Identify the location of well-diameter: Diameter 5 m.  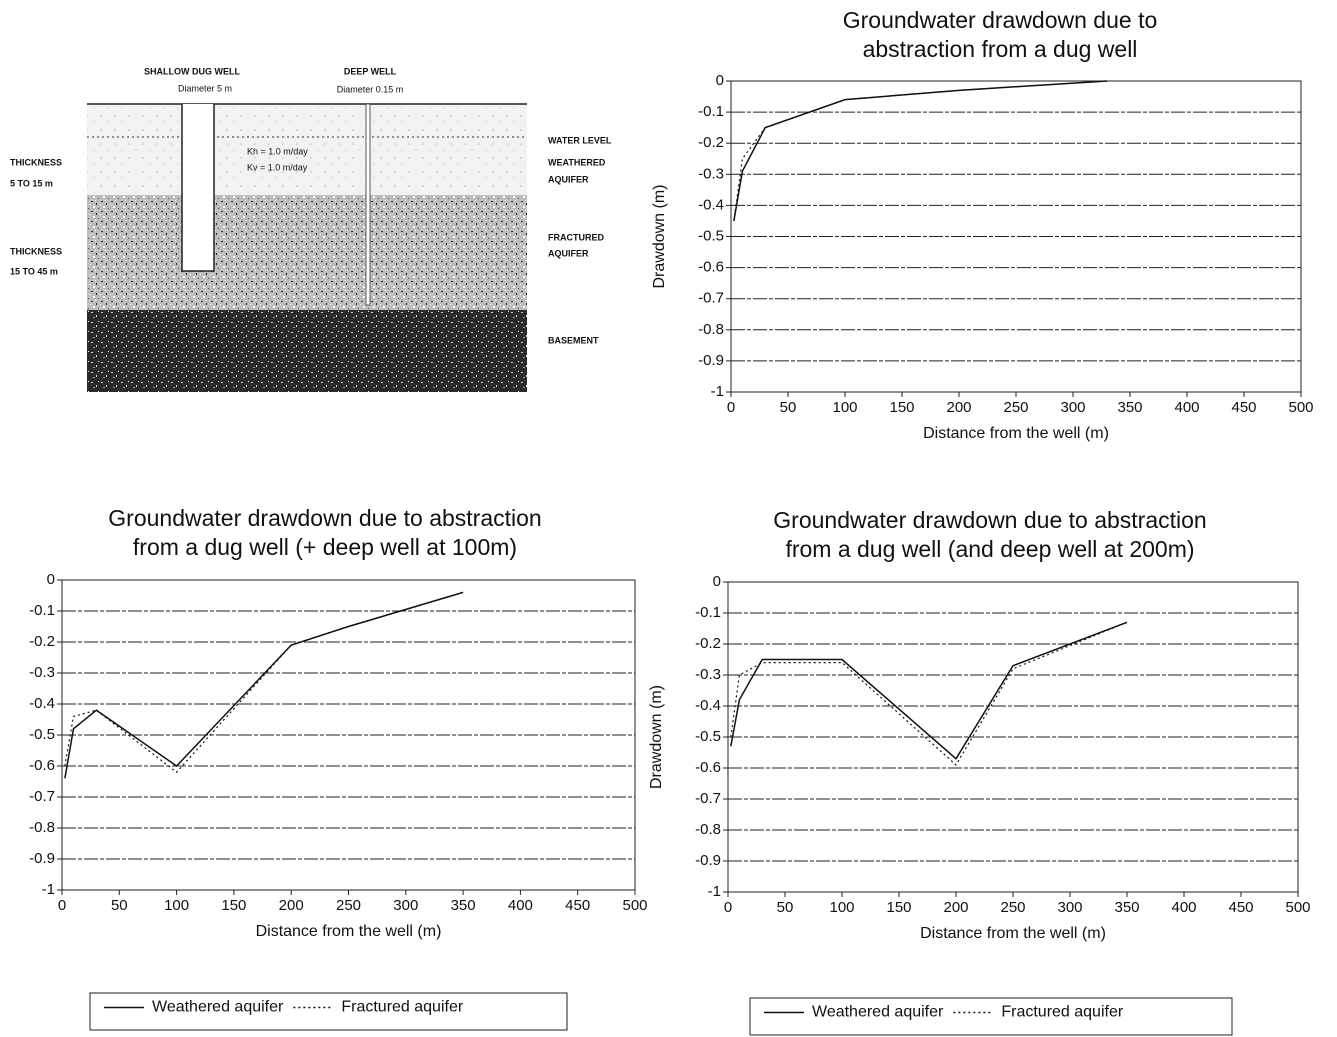
(205, 88).